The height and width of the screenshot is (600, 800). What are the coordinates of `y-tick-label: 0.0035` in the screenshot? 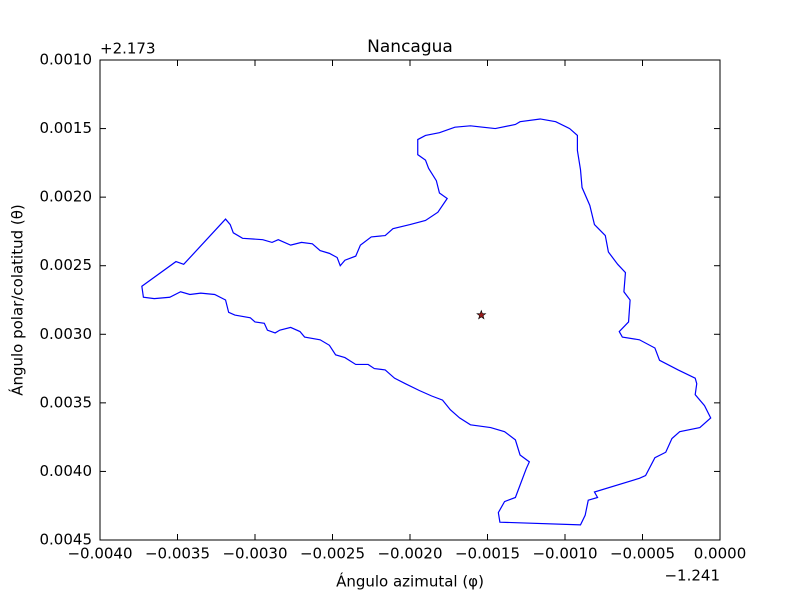 It's located at (66, 402).